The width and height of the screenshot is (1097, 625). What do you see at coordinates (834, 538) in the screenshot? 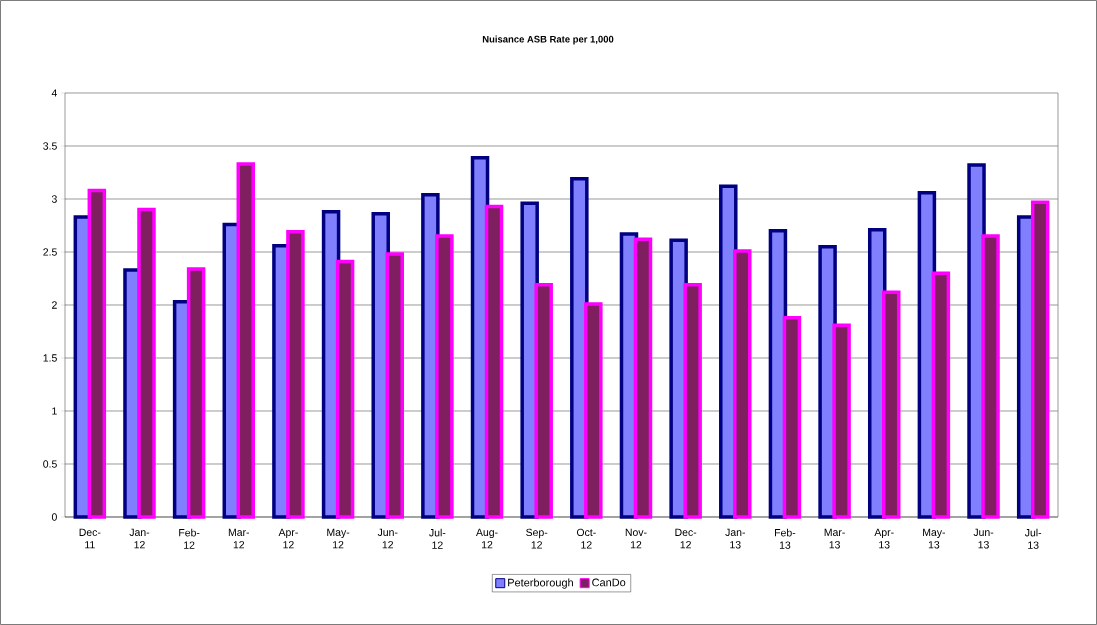
I see `x-tick-label: Mar-13` at bounding box center [834, 538].